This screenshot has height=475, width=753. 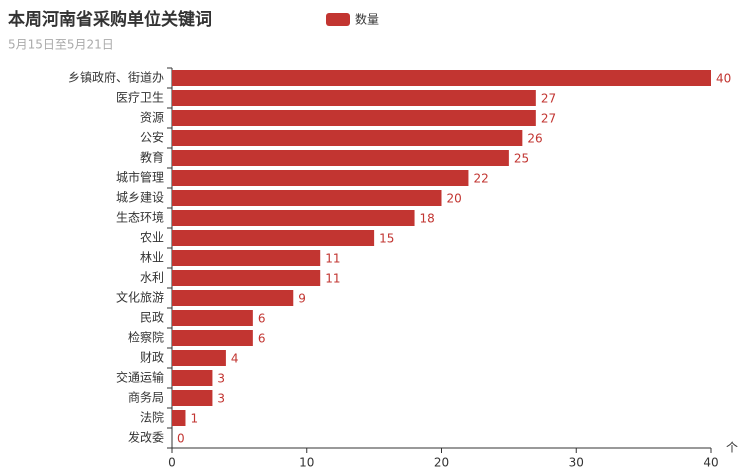 What do you see at coordinates (441, 463) in the screenshot?
I see `x-tick-label: 20` at bounding box center [441, 463].